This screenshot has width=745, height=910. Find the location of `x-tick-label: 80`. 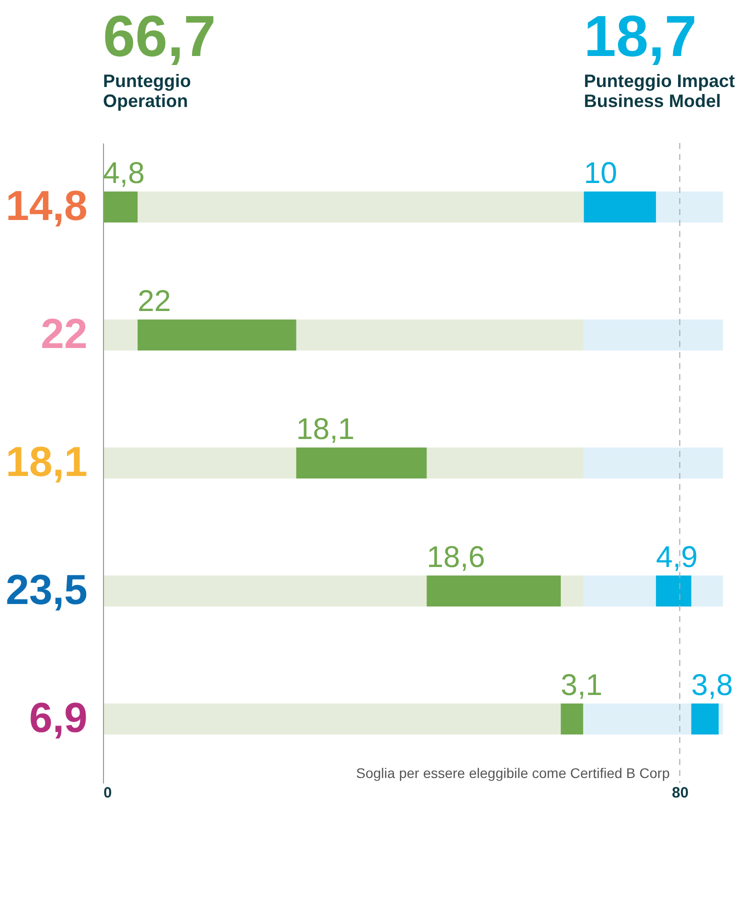

x-tick-label: 80 is located at coordinates (680, 793).